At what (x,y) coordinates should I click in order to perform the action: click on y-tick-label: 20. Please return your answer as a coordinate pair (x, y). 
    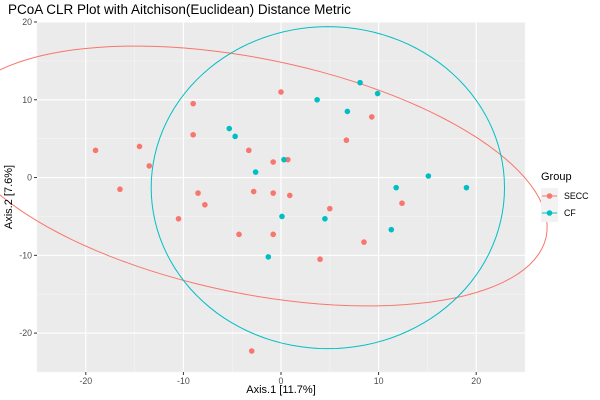
    Looking at the image, I should click on (27, 22).